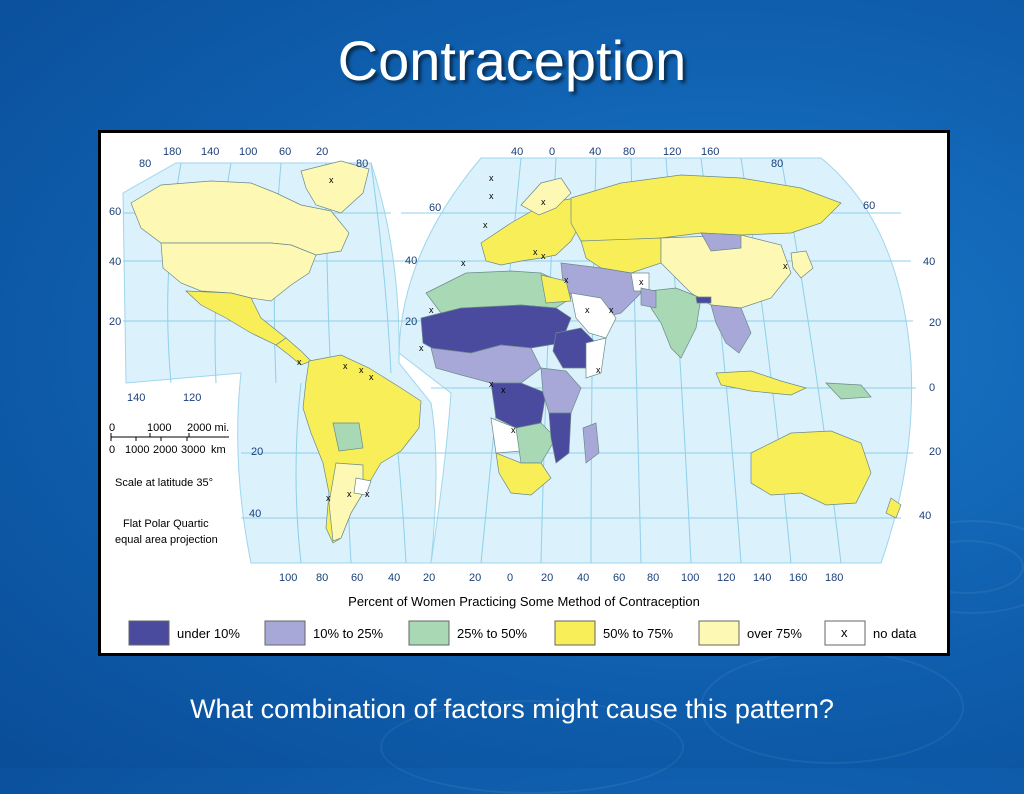  What do you see at coordinates (192, 398) in the screenshot?
I see `inset-longitude-label: 120` at bounding box center [192, 398].